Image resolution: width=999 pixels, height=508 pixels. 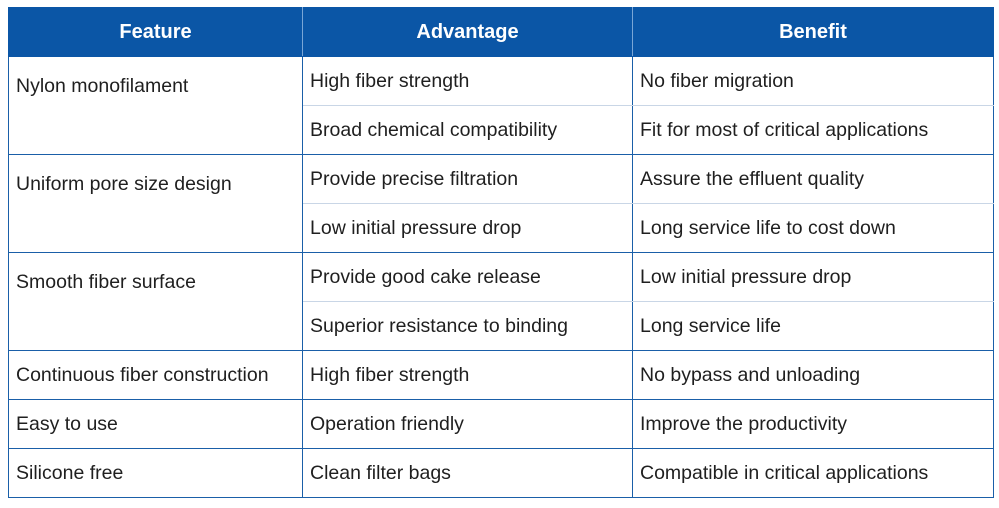 What do you see at coordinates (813, 473) in the screenshot?
I see `benefit-cell: Compatible in critical applications` at bounding box center [813, 473].